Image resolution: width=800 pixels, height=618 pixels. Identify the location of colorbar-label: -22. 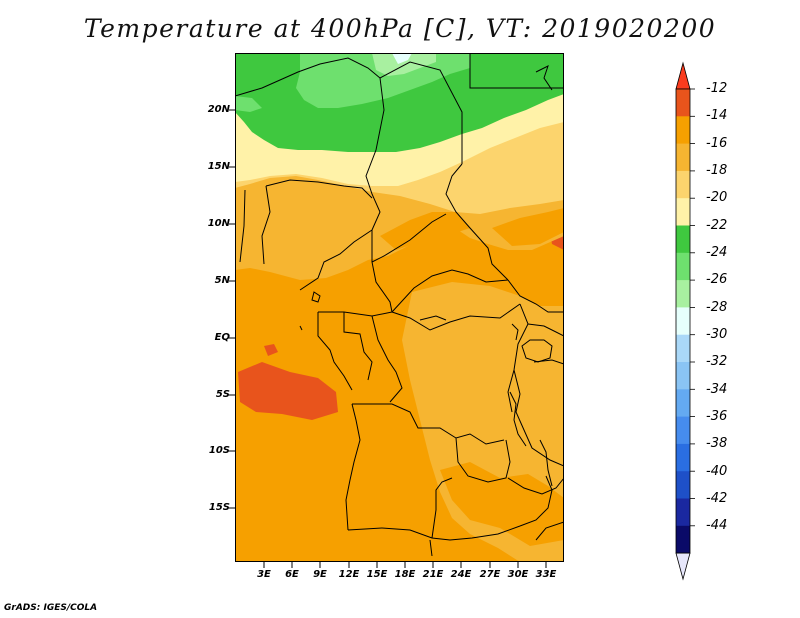
(717, 225).